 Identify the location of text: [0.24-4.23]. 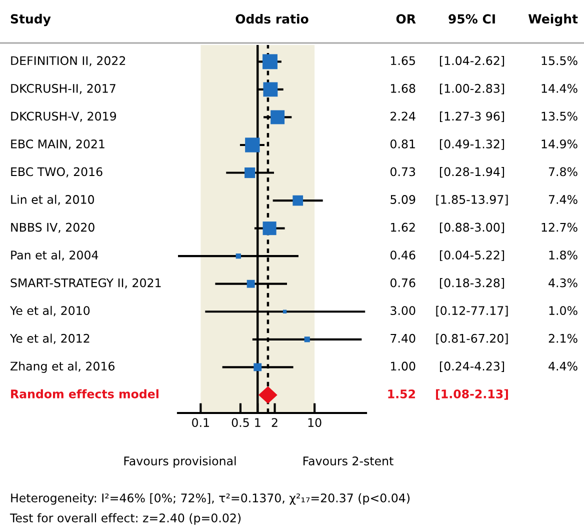
(472, 366).